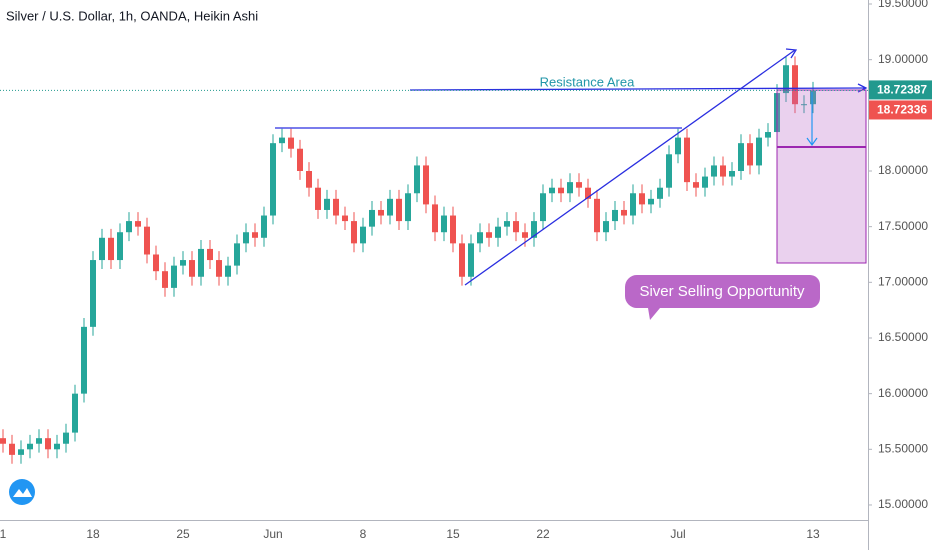 Image resolution: width=932 pixels, height=550 pixels. What do you see at coordinates (272, 534) in the screenshot?
I see `x-tick-label: Jun` at bounding box center [272, 534].